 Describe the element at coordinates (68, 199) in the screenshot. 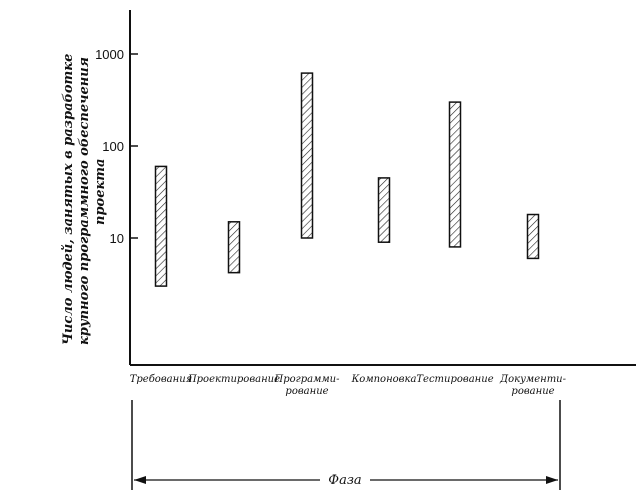

I see `y-axis-label-line-1: Число людей, занятых в разработке` at that location.